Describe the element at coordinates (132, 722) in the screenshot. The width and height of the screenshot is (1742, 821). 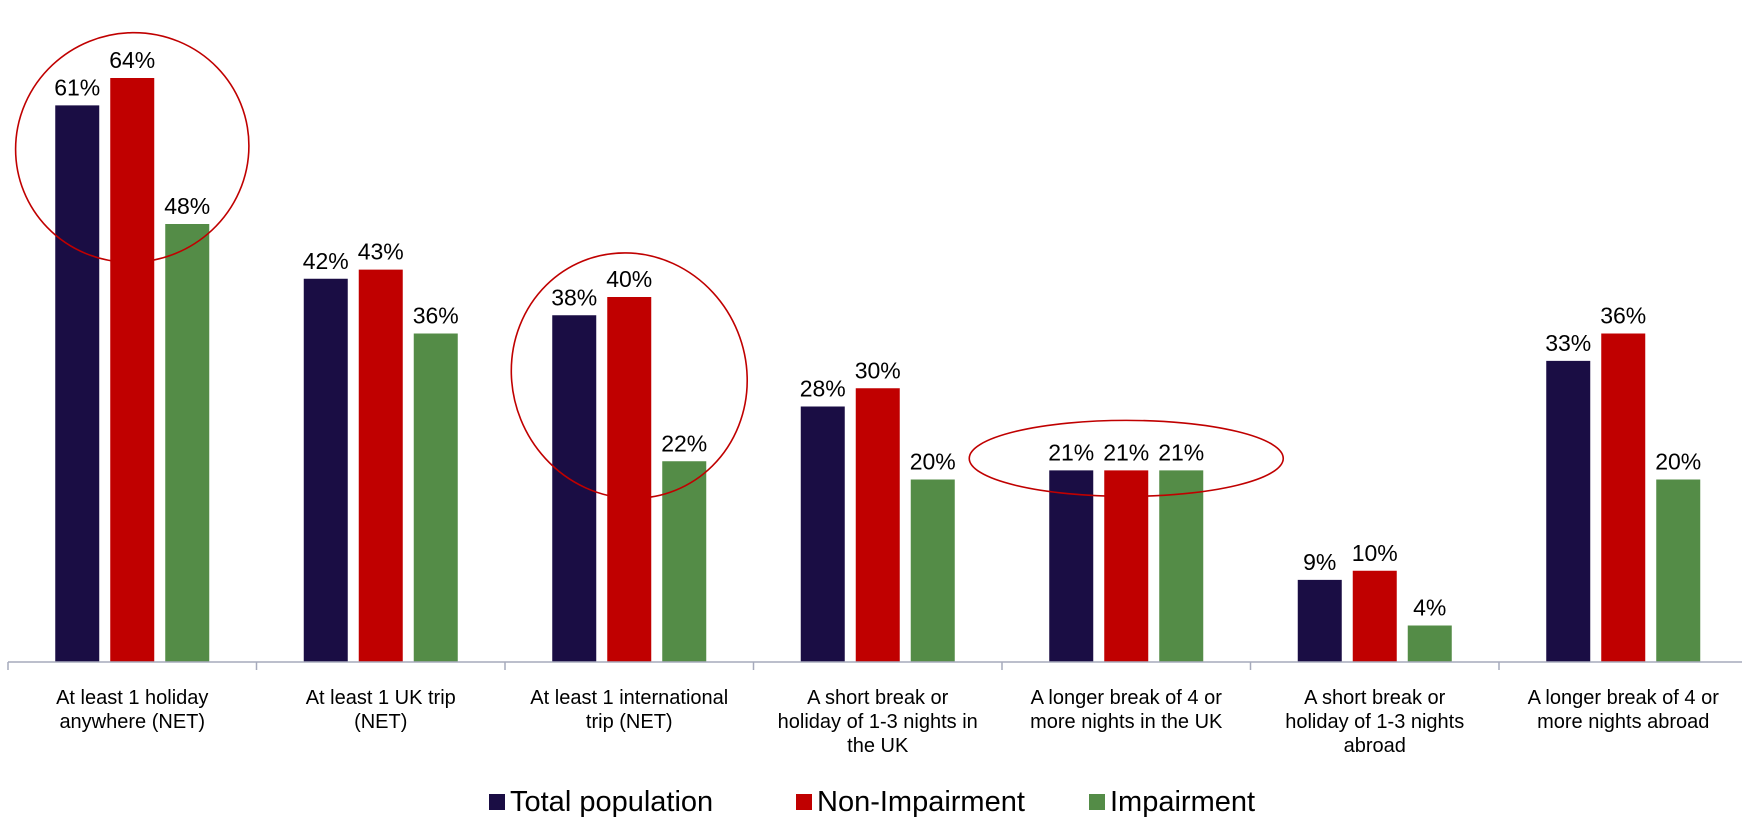
I see `x-tick-label: anywhere (NET)` at that location.